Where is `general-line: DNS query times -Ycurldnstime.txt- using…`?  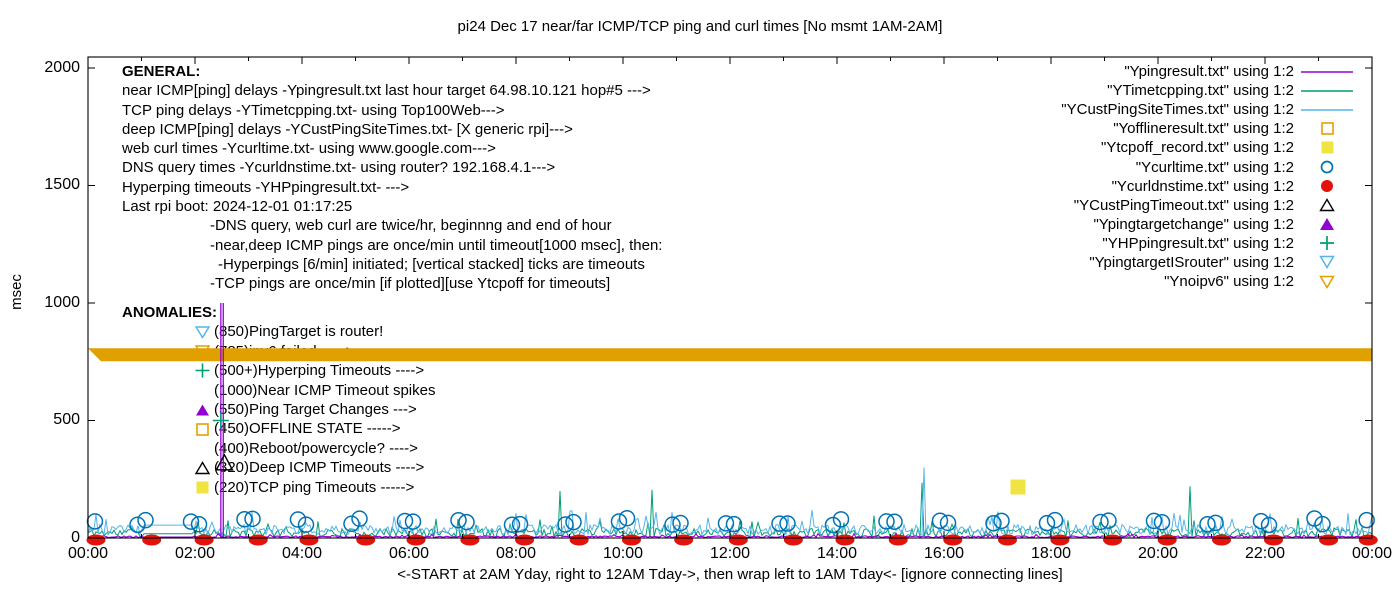
general-line: DNS query times -Ycurldnstime.txt- using… is located at coordinates (339, 168).